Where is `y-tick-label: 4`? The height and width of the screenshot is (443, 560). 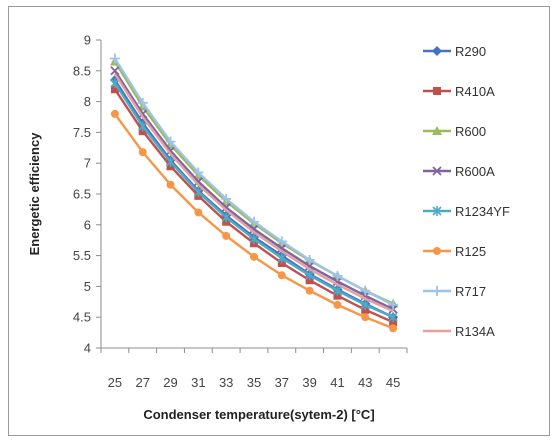
y-tick-label: 4 is located at coordinates (87, 348).